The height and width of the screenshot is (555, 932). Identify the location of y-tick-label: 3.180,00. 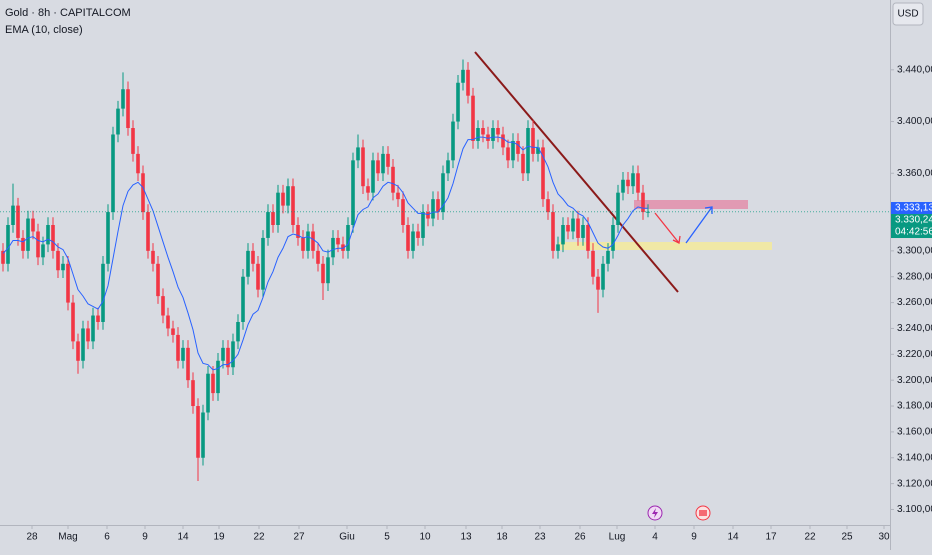
(914, 406).